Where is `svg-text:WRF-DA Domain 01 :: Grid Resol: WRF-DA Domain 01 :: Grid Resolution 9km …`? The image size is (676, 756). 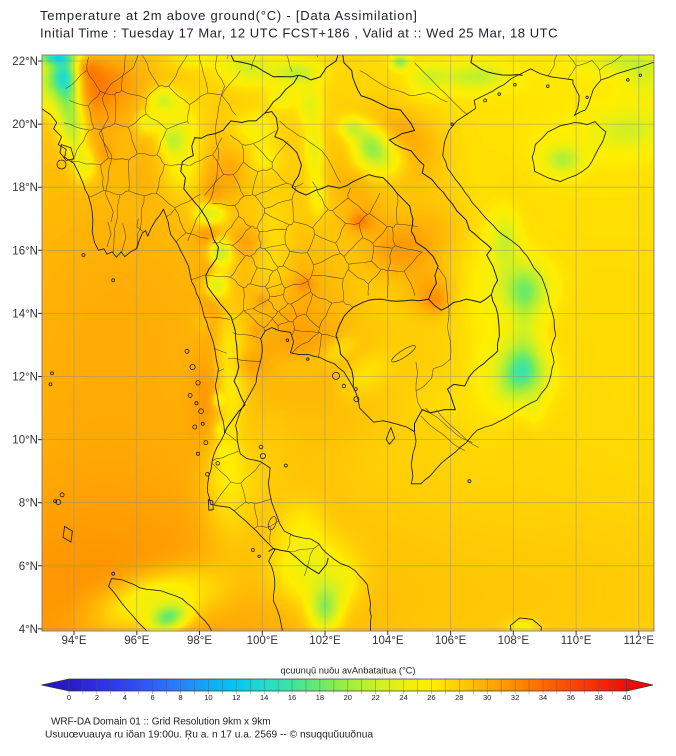
svg-text:WRF-DA Domain 01 :: Grid Resol: WRF-DA Domain 01 :: Grid Resolution 9km … is located at coordinates (160, 722).